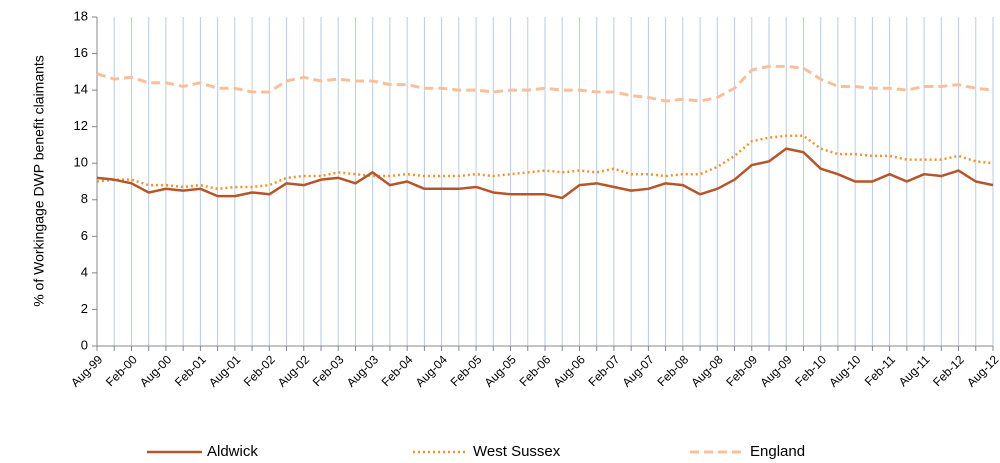 This screenshot has width=1000, height=463. What do you see at coordinates (982, 370) in the screenshot?
I see `x-tick-label: Aug-12` at bounding box center [982, 370].